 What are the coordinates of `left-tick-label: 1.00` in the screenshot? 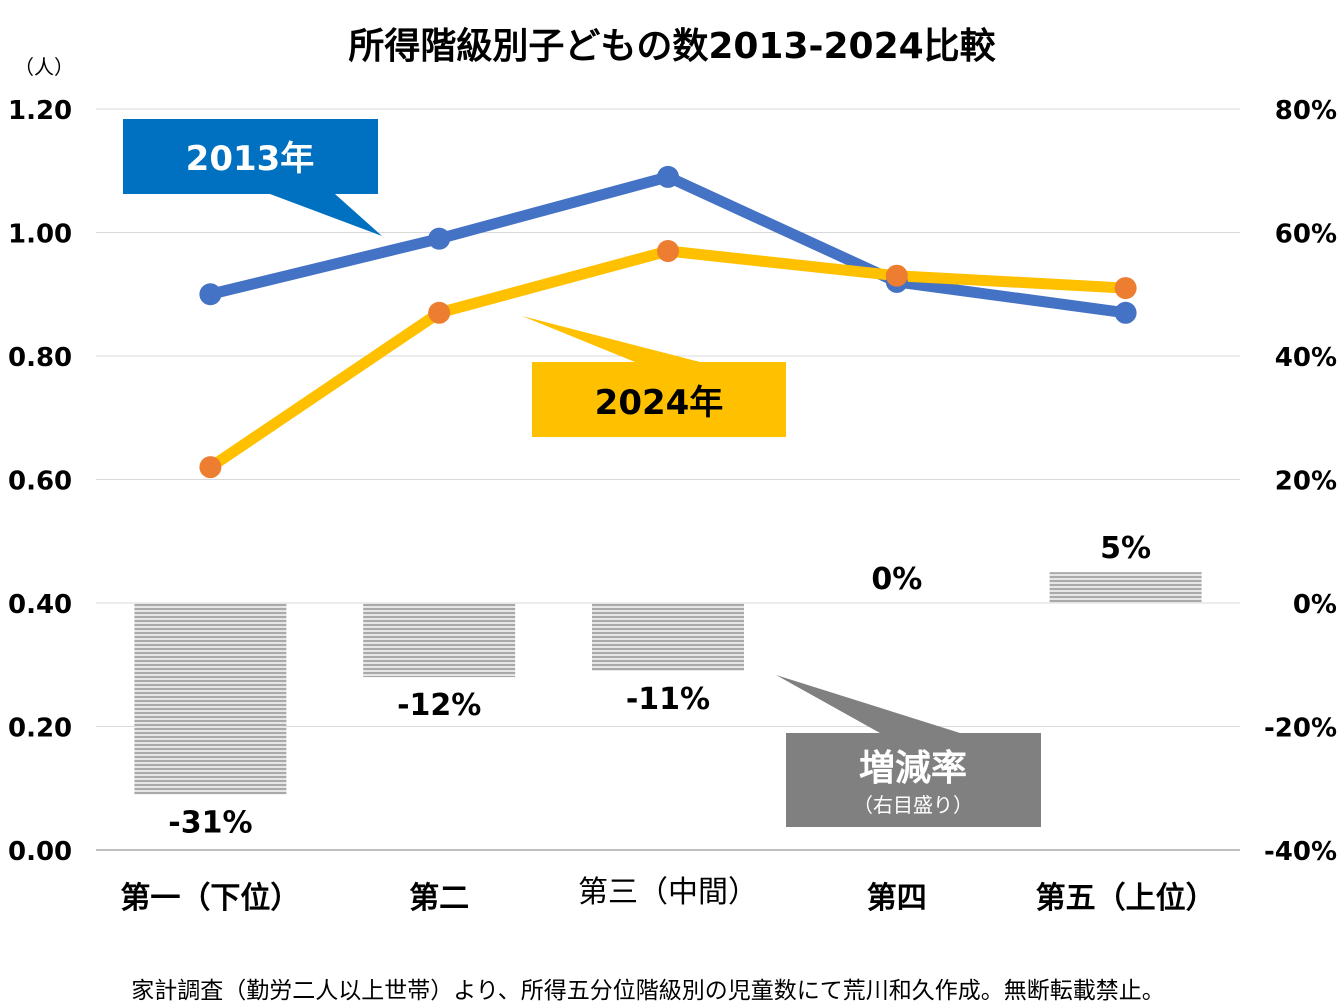 It's located at (40, 235).